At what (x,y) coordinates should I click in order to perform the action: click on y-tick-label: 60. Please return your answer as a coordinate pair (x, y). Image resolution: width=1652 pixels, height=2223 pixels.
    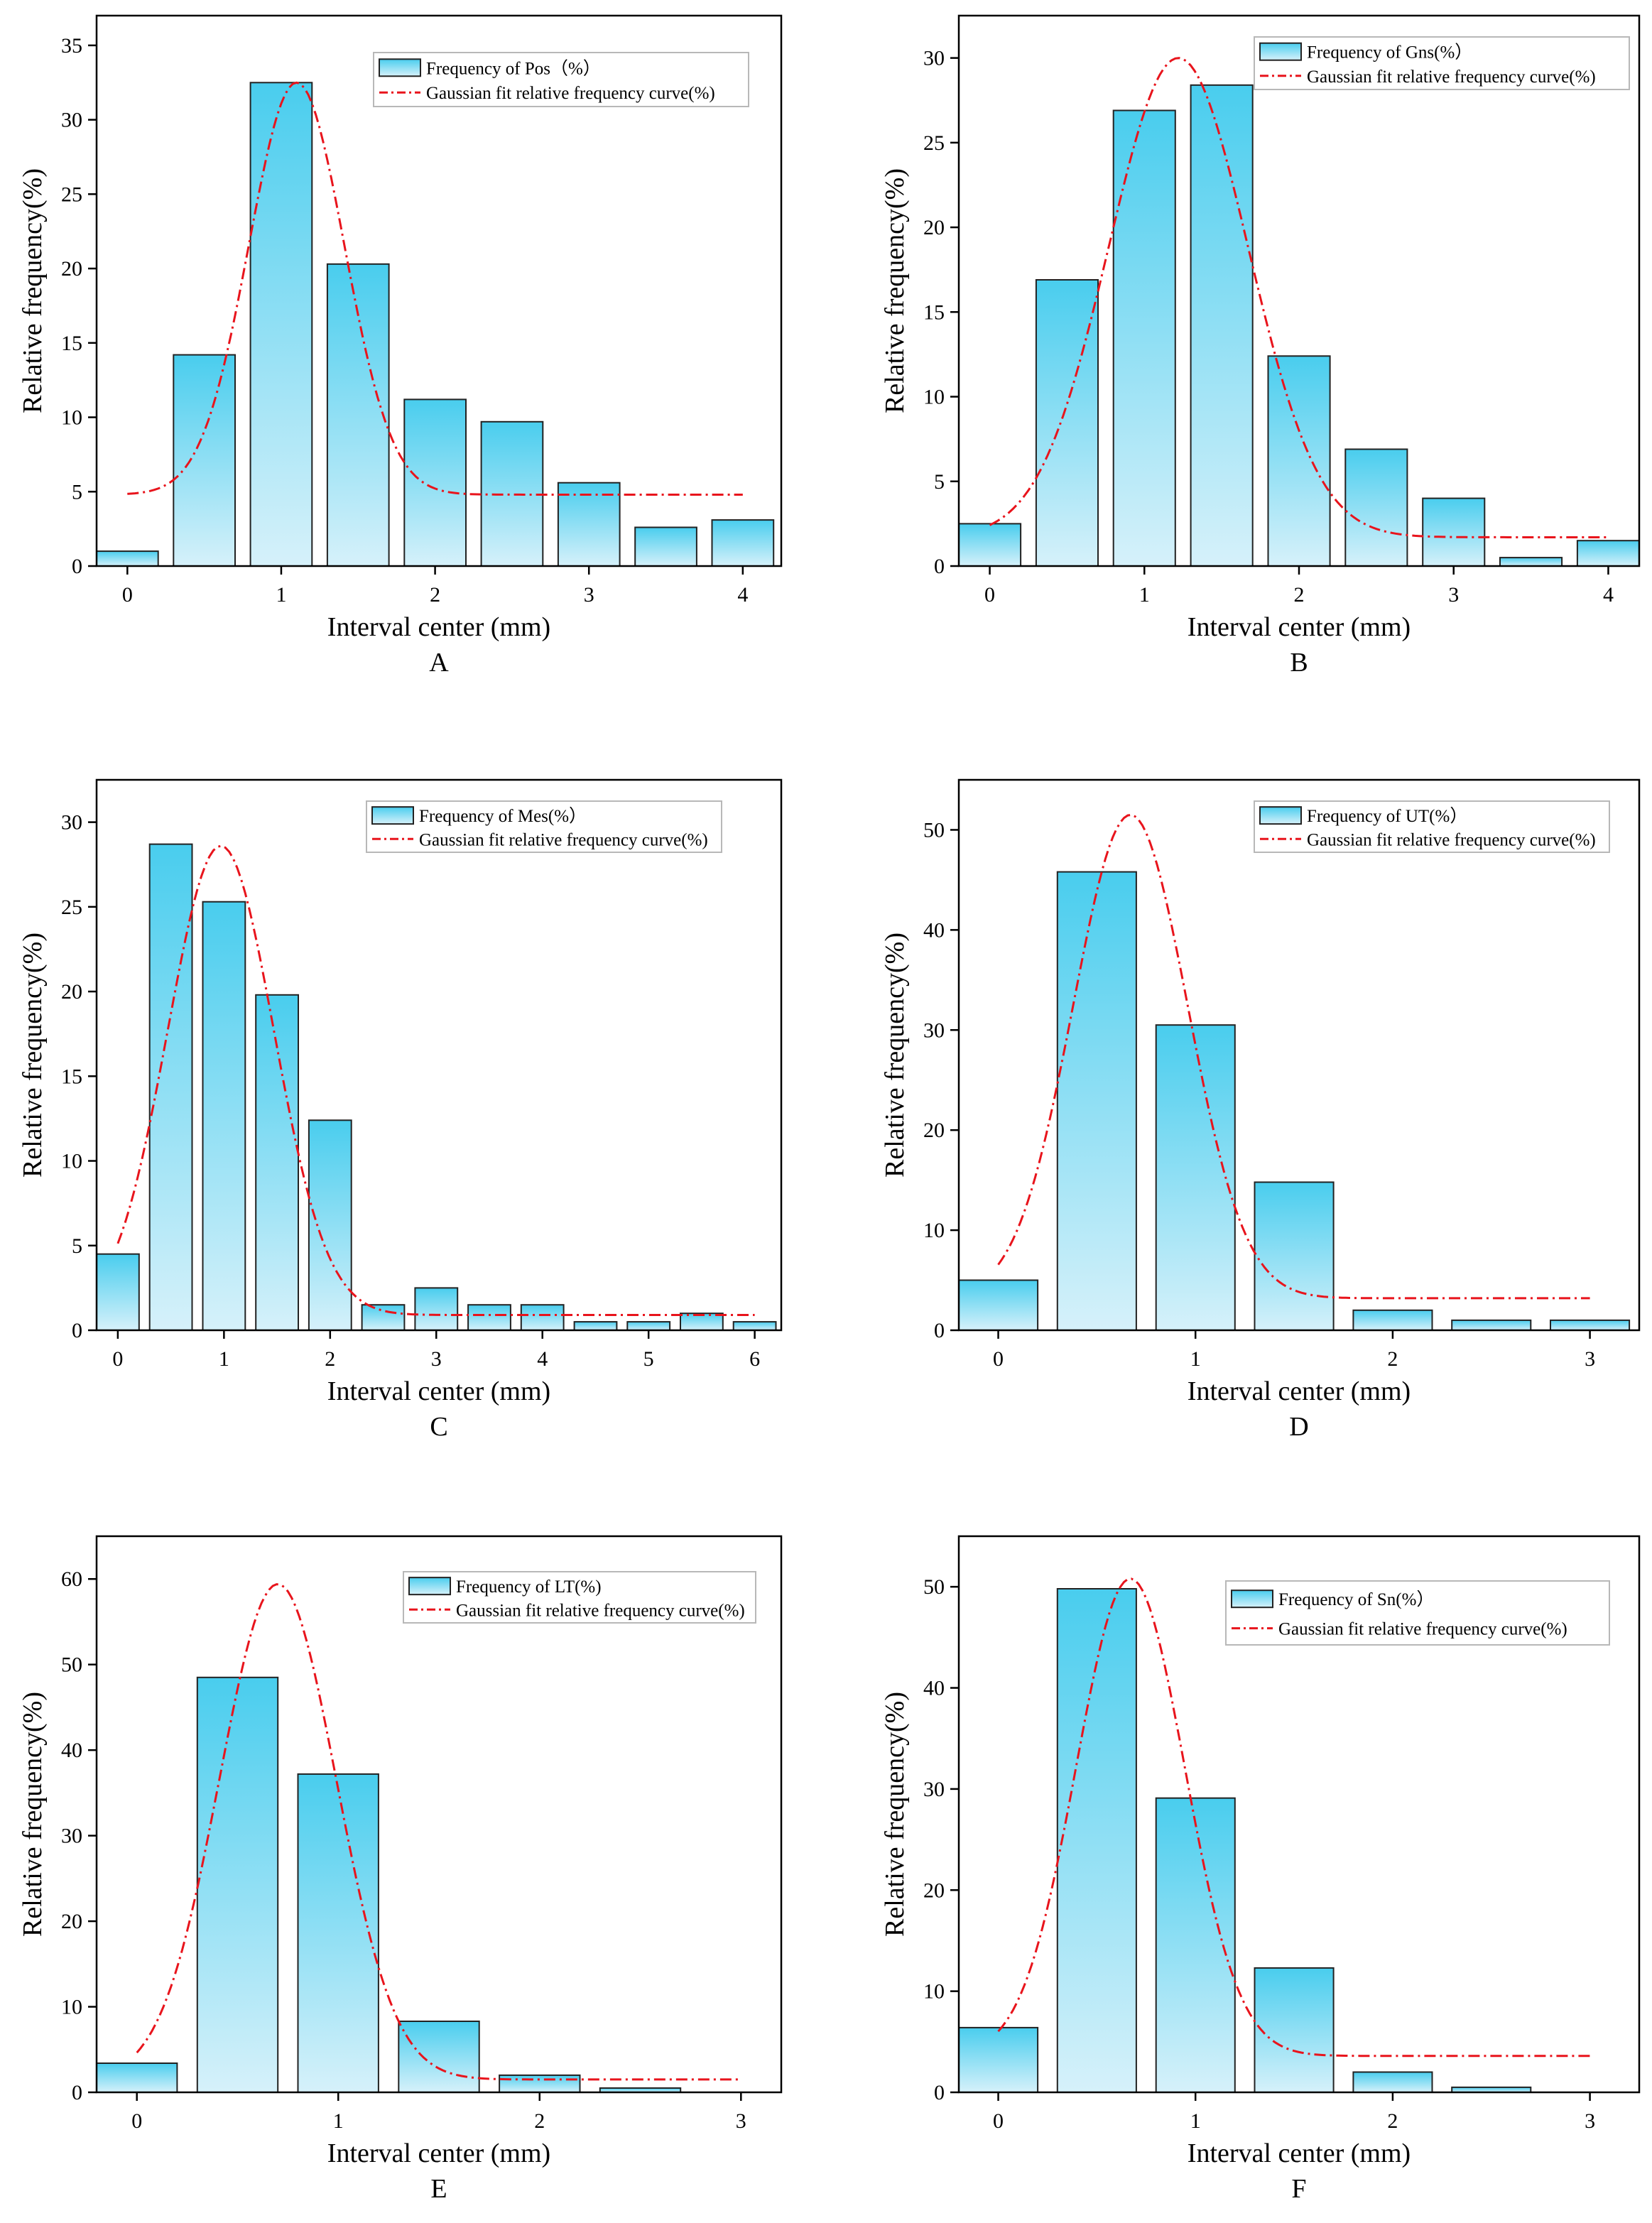
    Looking at the image, I should click on (71, 1579).